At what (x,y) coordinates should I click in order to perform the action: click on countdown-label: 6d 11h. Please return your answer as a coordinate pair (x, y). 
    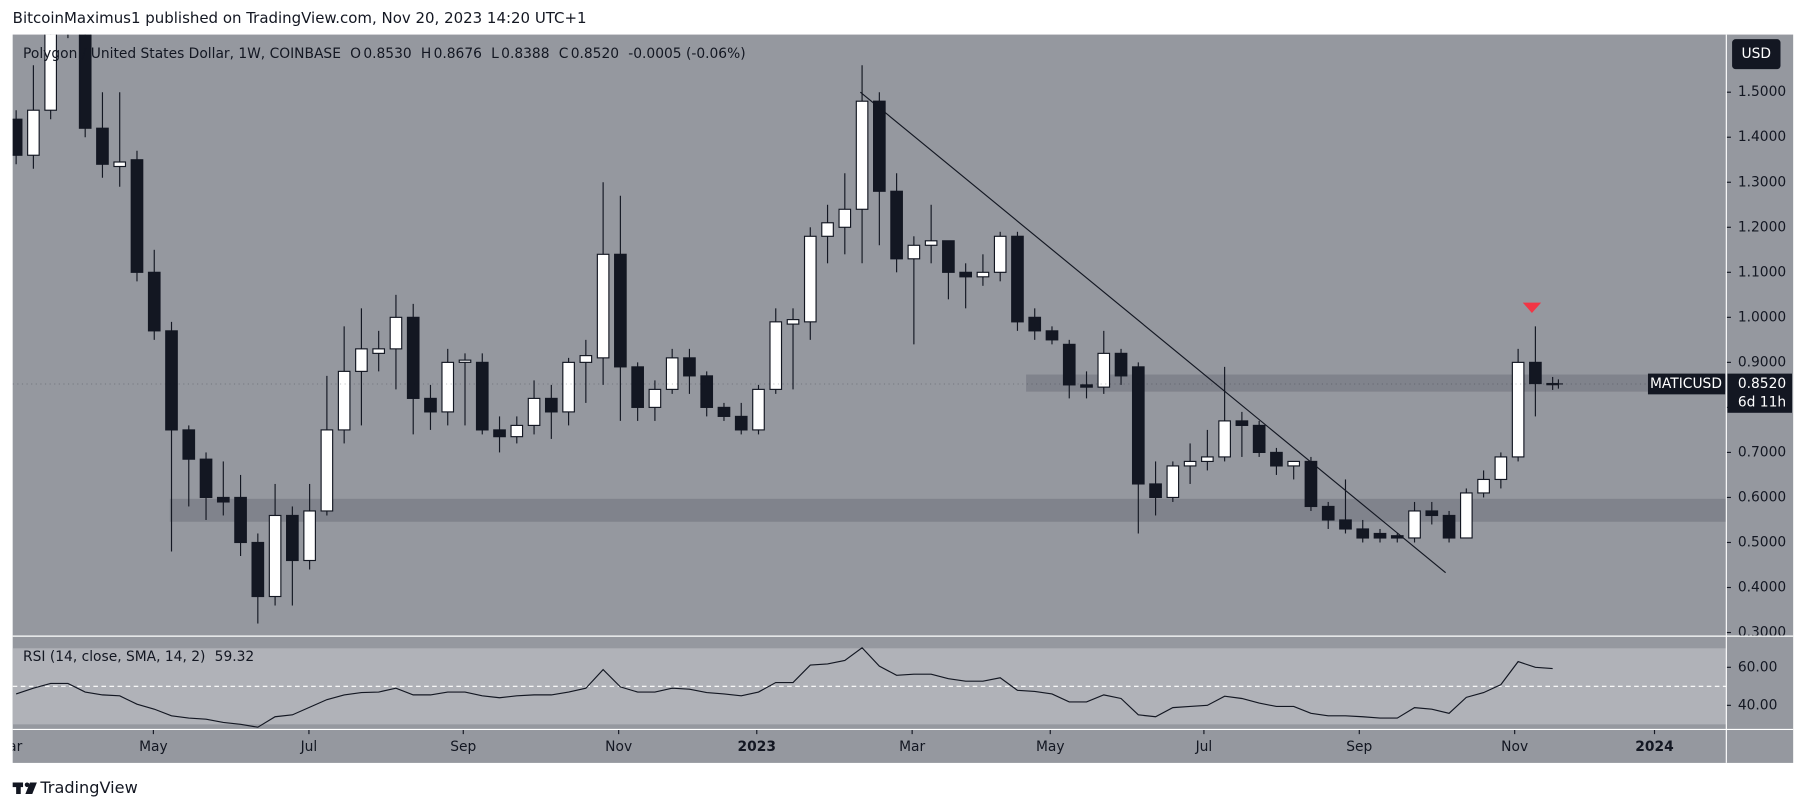
    Looking at the image, I should click on (1762, 402).